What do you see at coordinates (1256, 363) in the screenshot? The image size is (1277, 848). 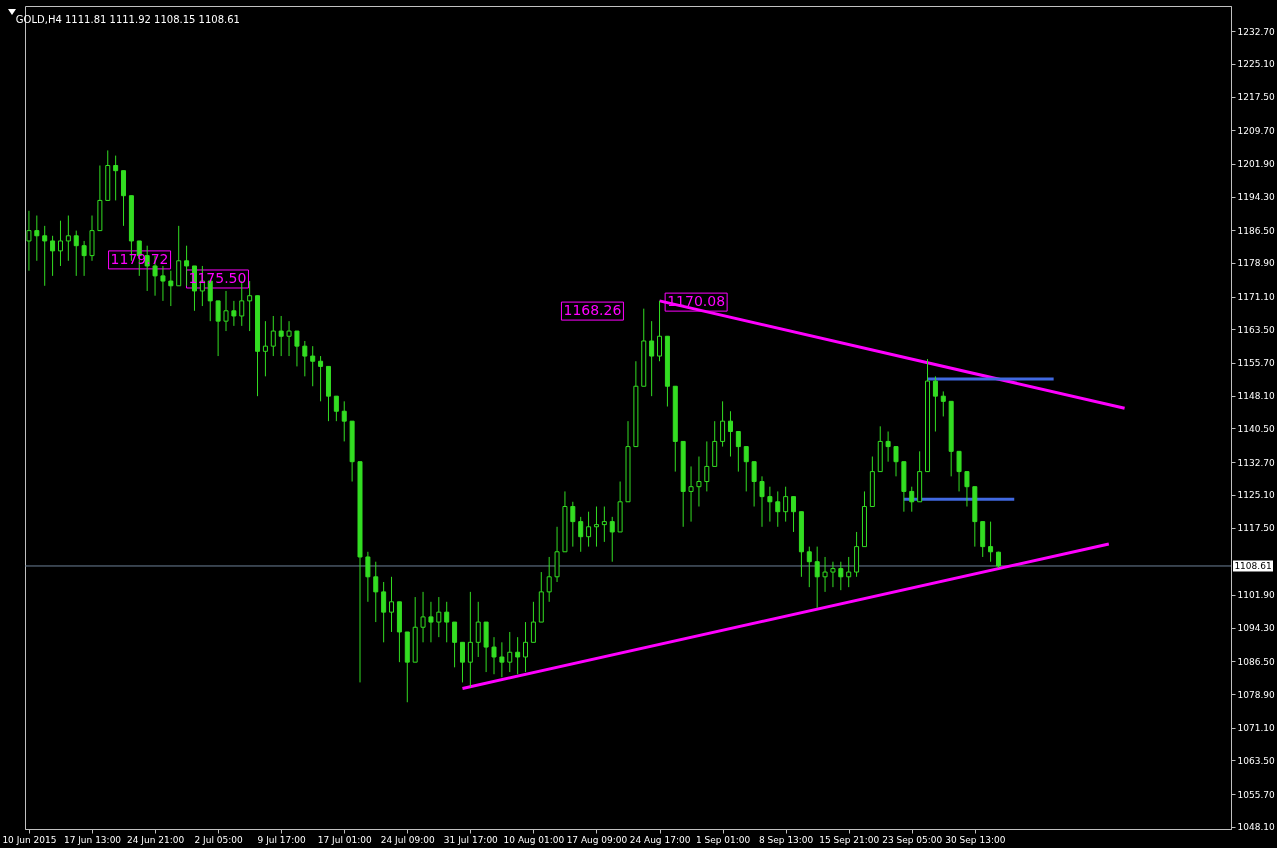 I see `y-tick-label: 1155.70` at bounding box center [1256, 363].